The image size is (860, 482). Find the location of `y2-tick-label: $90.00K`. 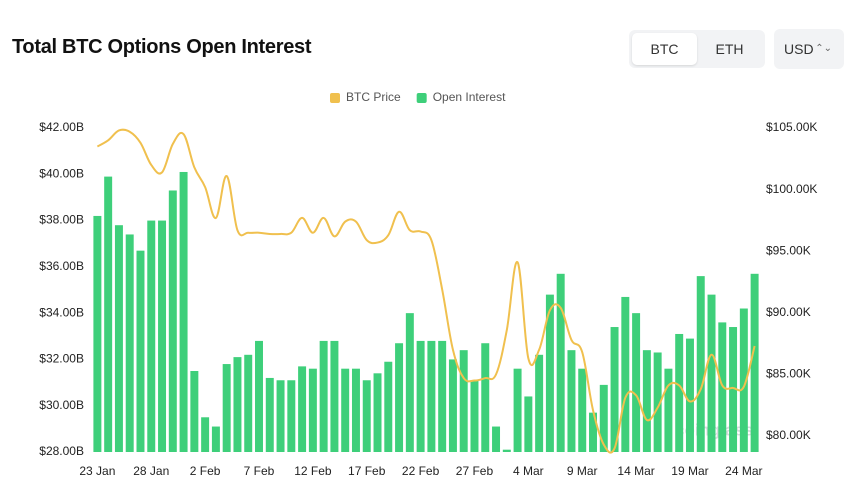

y2-tick-label: $90.00K is located at coordinates (788, 312).